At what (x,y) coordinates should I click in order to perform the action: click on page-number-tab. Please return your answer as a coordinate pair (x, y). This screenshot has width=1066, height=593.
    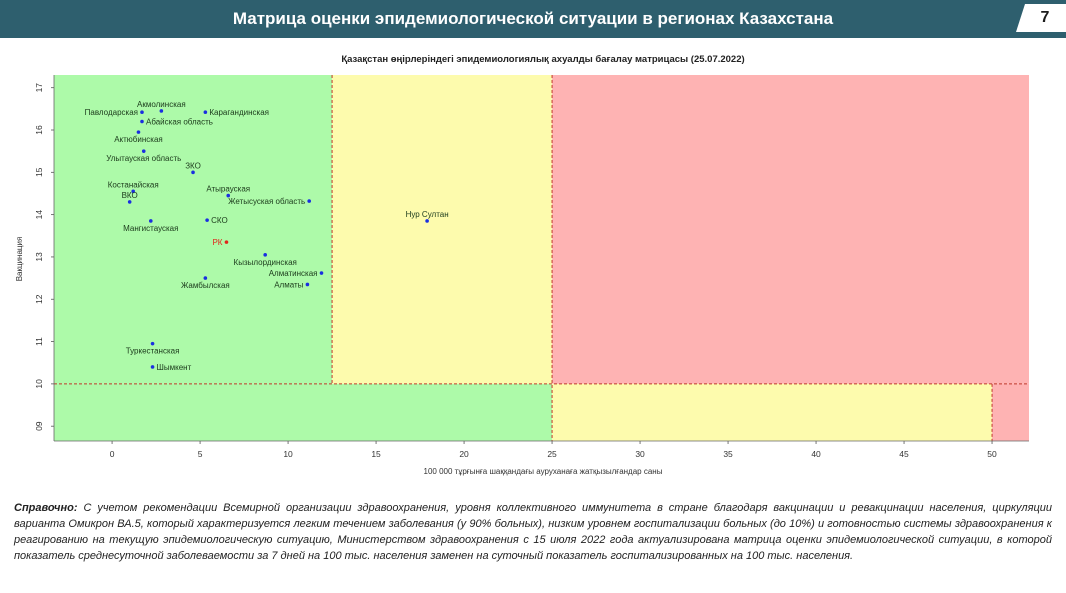
    Looking at the image, I should click on (1041, 18).